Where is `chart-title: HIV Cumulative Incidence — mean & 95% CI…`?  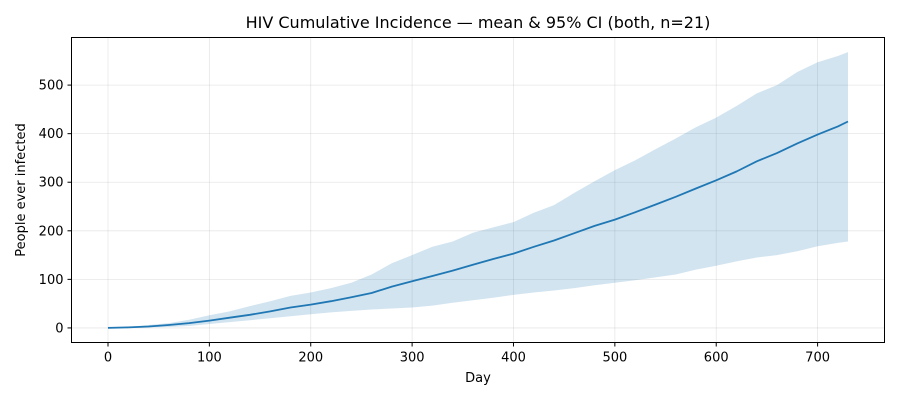 chart-title: HIV Cumulative Incidence — mean & 95% CI… is located at coordinates (478, 22).